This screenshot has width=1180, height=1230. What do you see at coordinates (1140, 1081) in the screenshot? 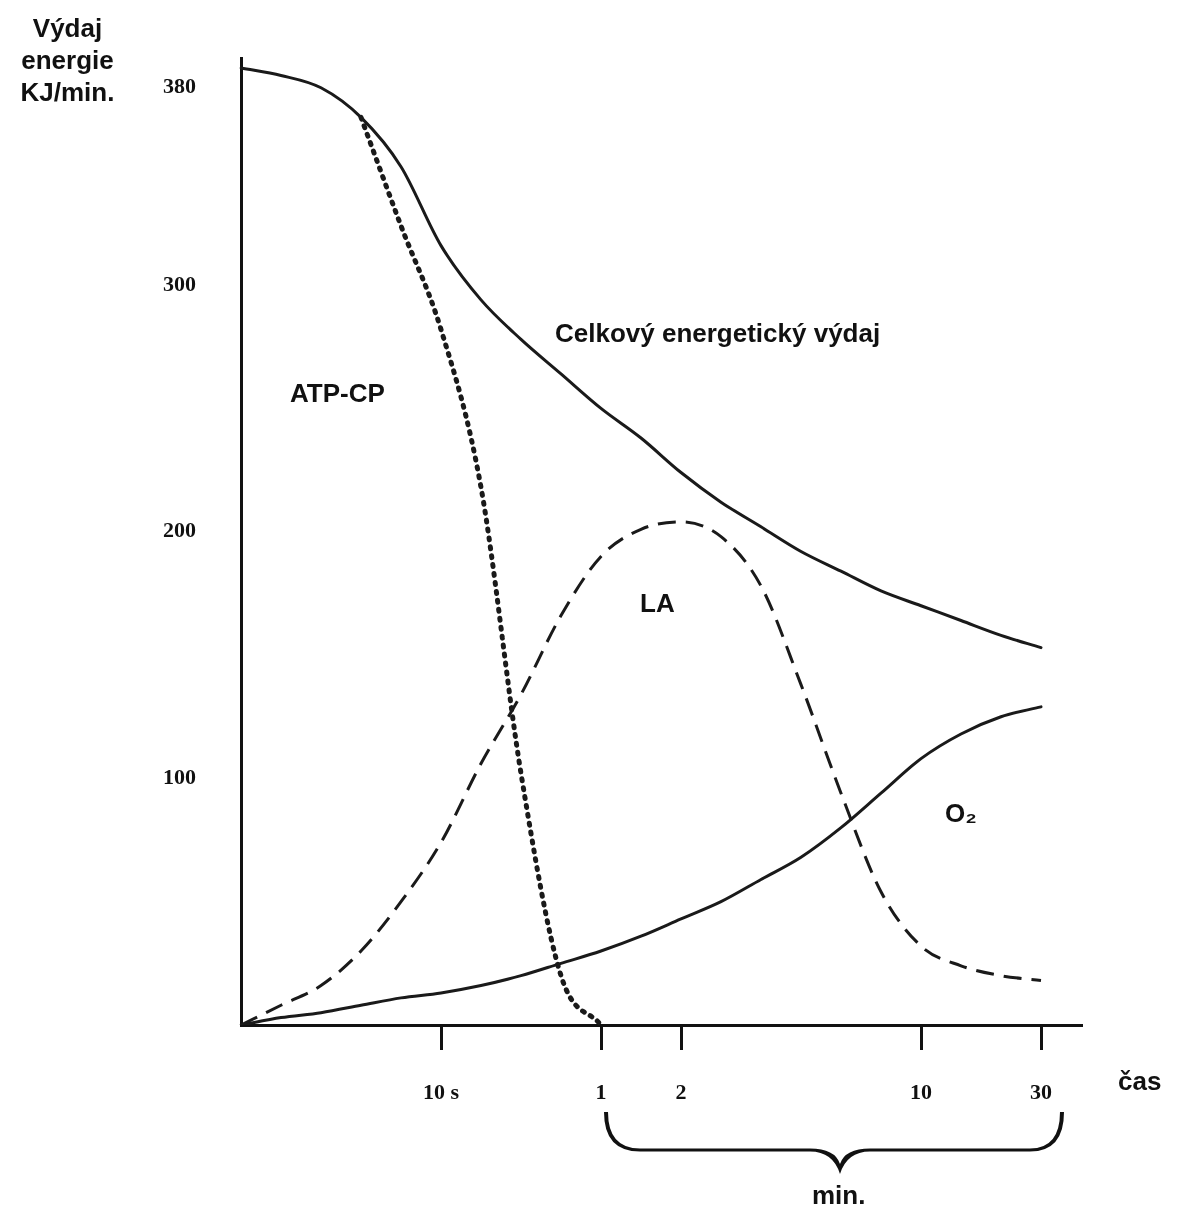
I see `x-axis-title: čas` at bounding box center [1140, 1081].